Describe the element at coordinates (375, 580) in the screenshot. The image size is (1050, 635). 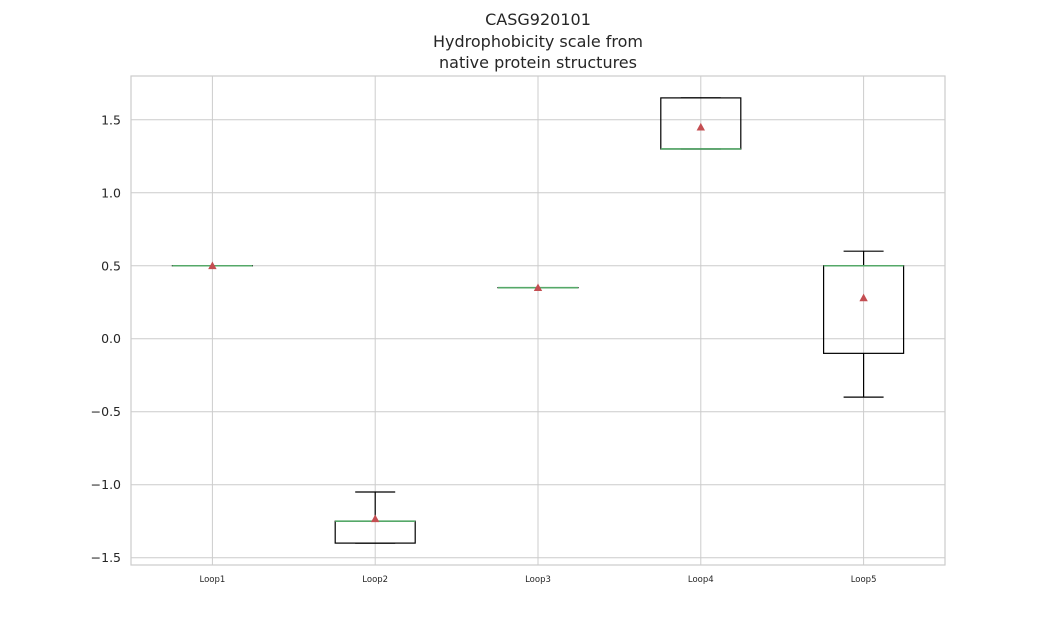
I see `x-tick-label: Loop2` at that location.